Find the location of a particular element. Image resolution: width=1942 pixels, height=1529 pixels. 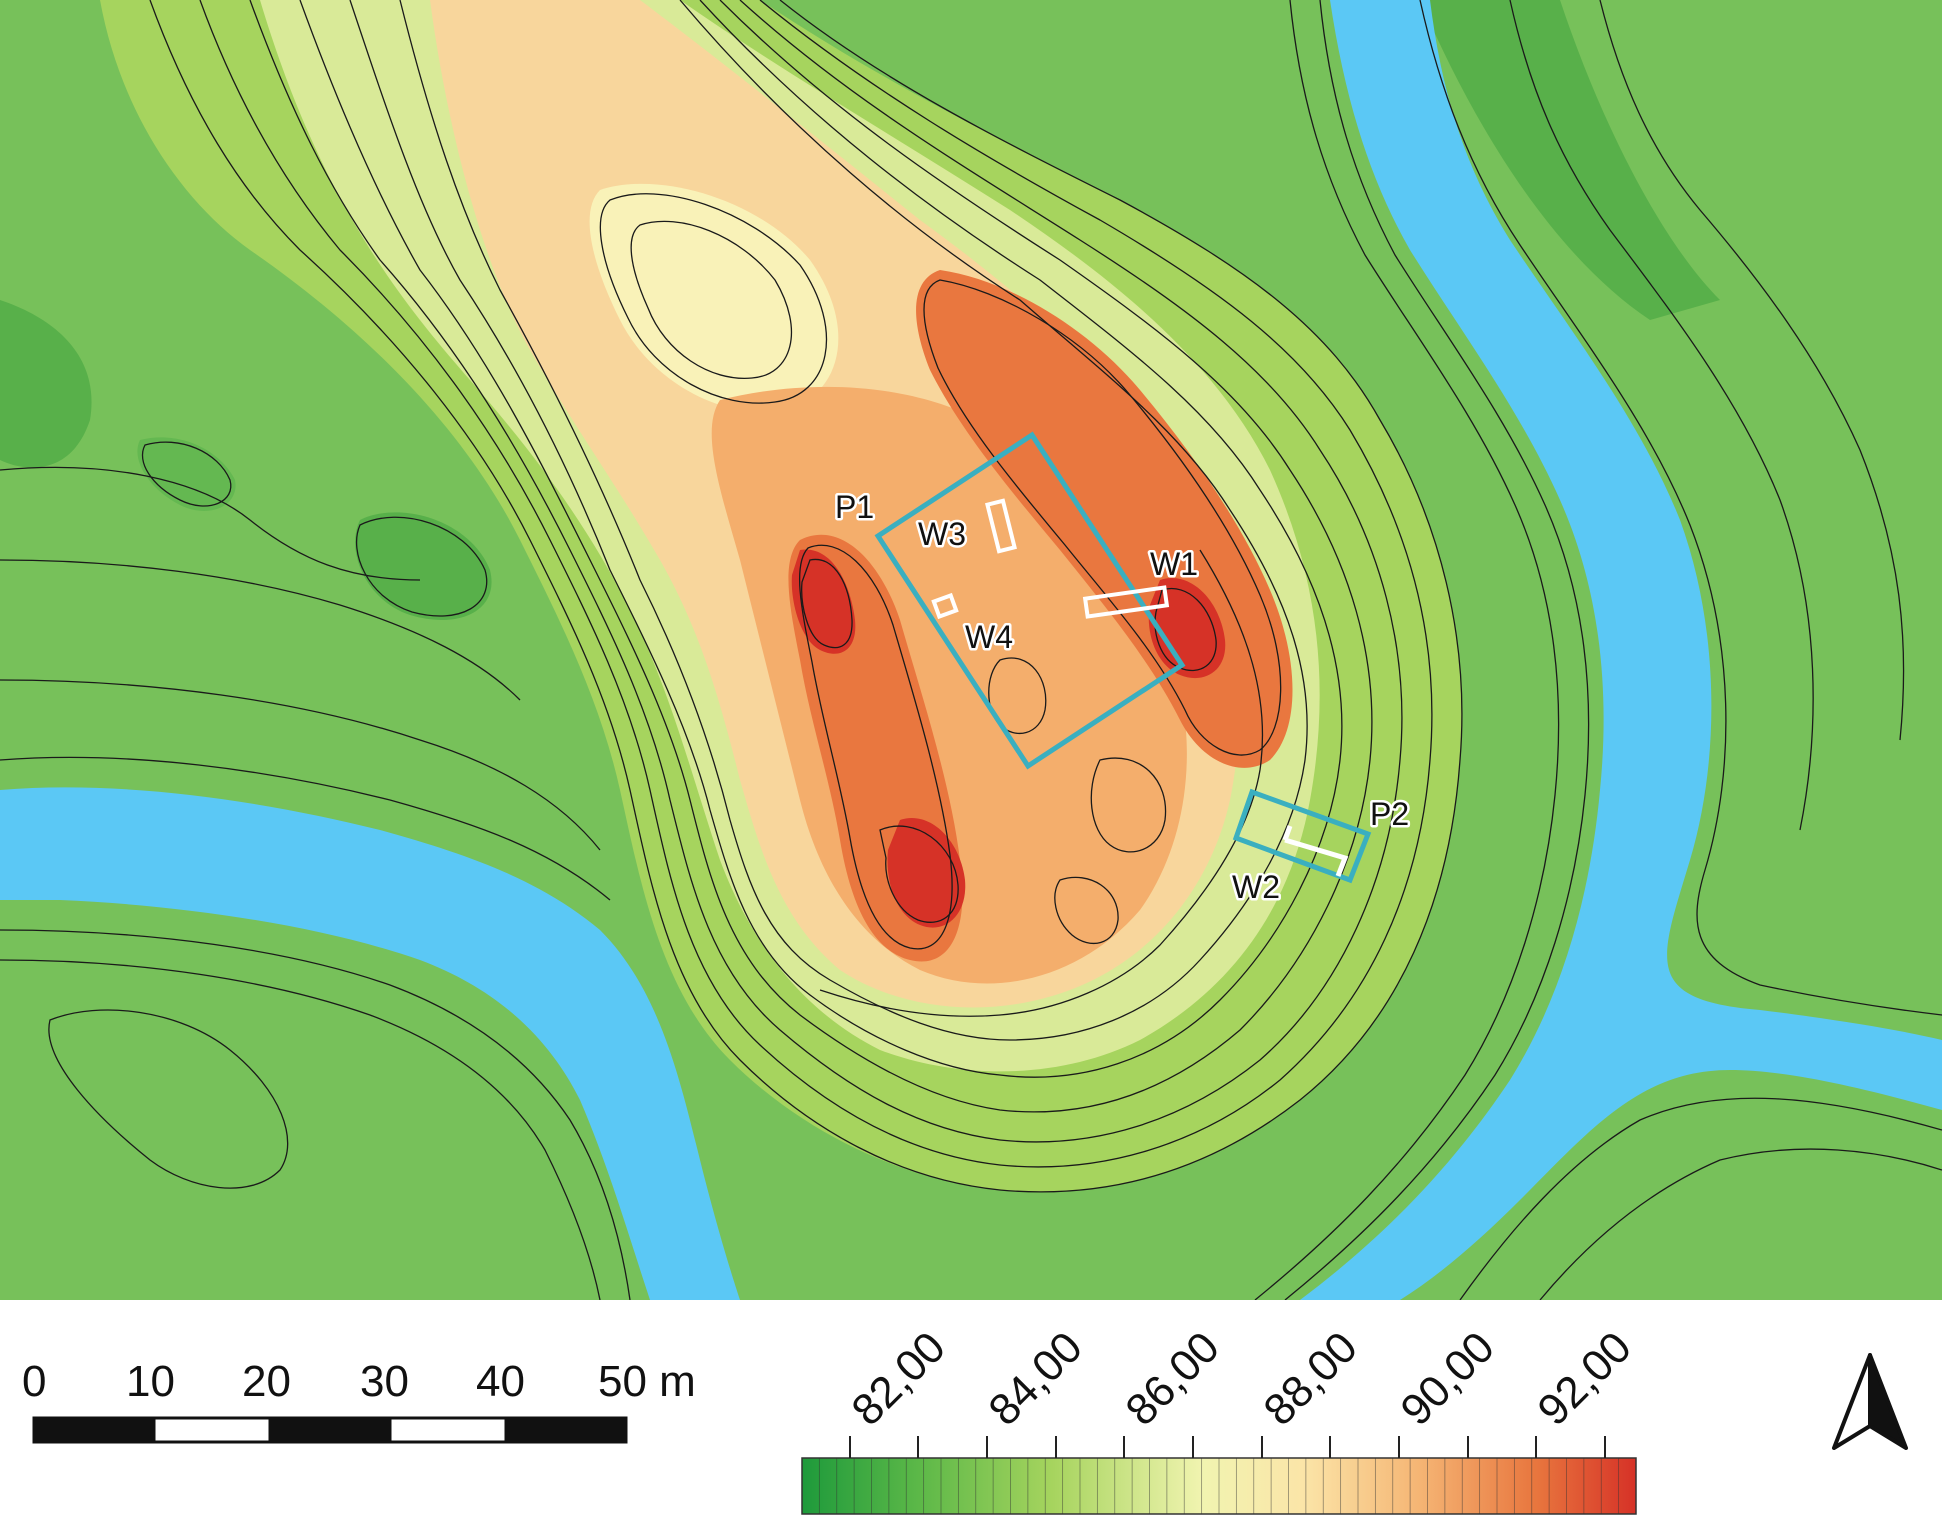

scale-tick-label: 40 is located at coordinates (500, 1381).